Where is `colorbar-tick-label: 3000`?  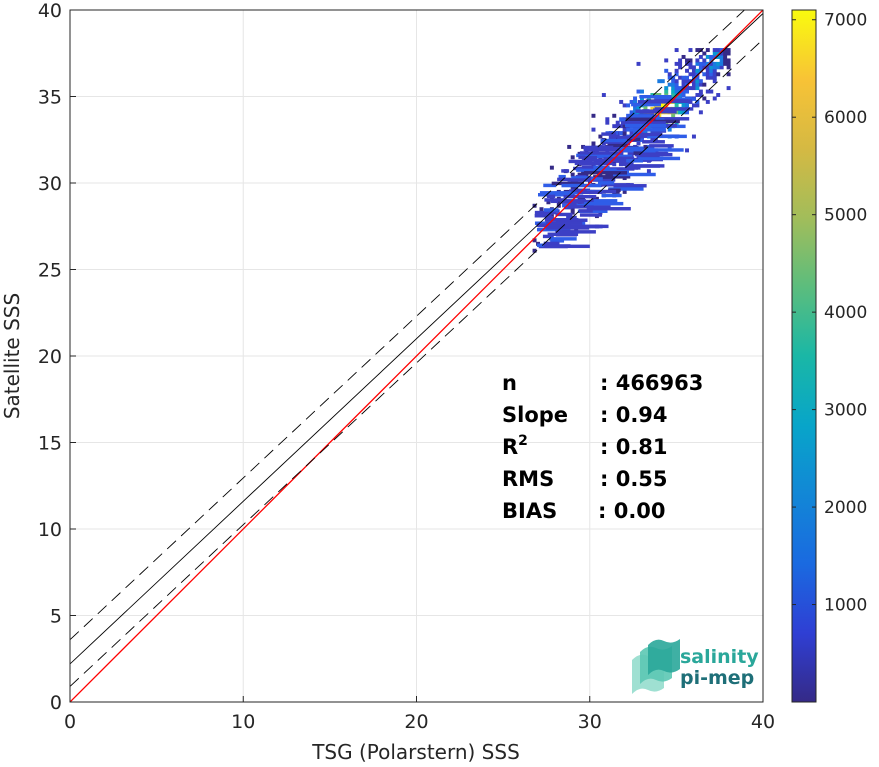
colorbar-tick-label: 3000 is located at coordinates (845, 411).